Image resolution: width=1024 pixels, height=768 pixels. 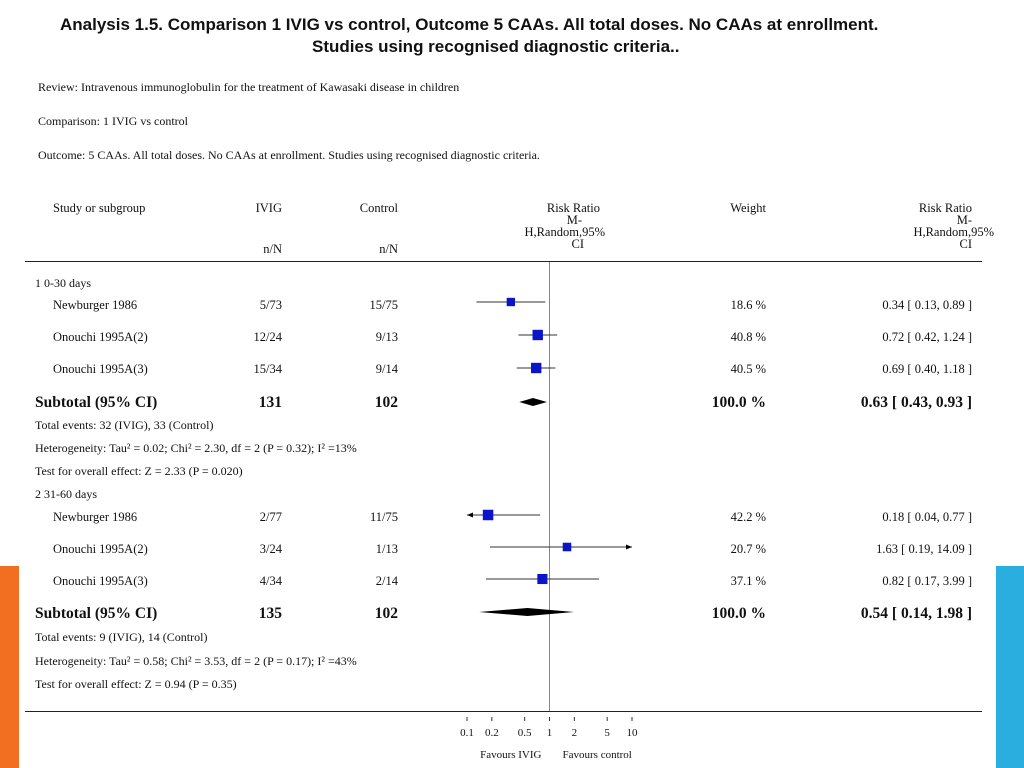 What do you see at coordinates (924, 549) in the screenshot?
I see `study-risk-ratio: 1.63 [ 0.19, 14.09 ]` at bounding box center [924, 549].